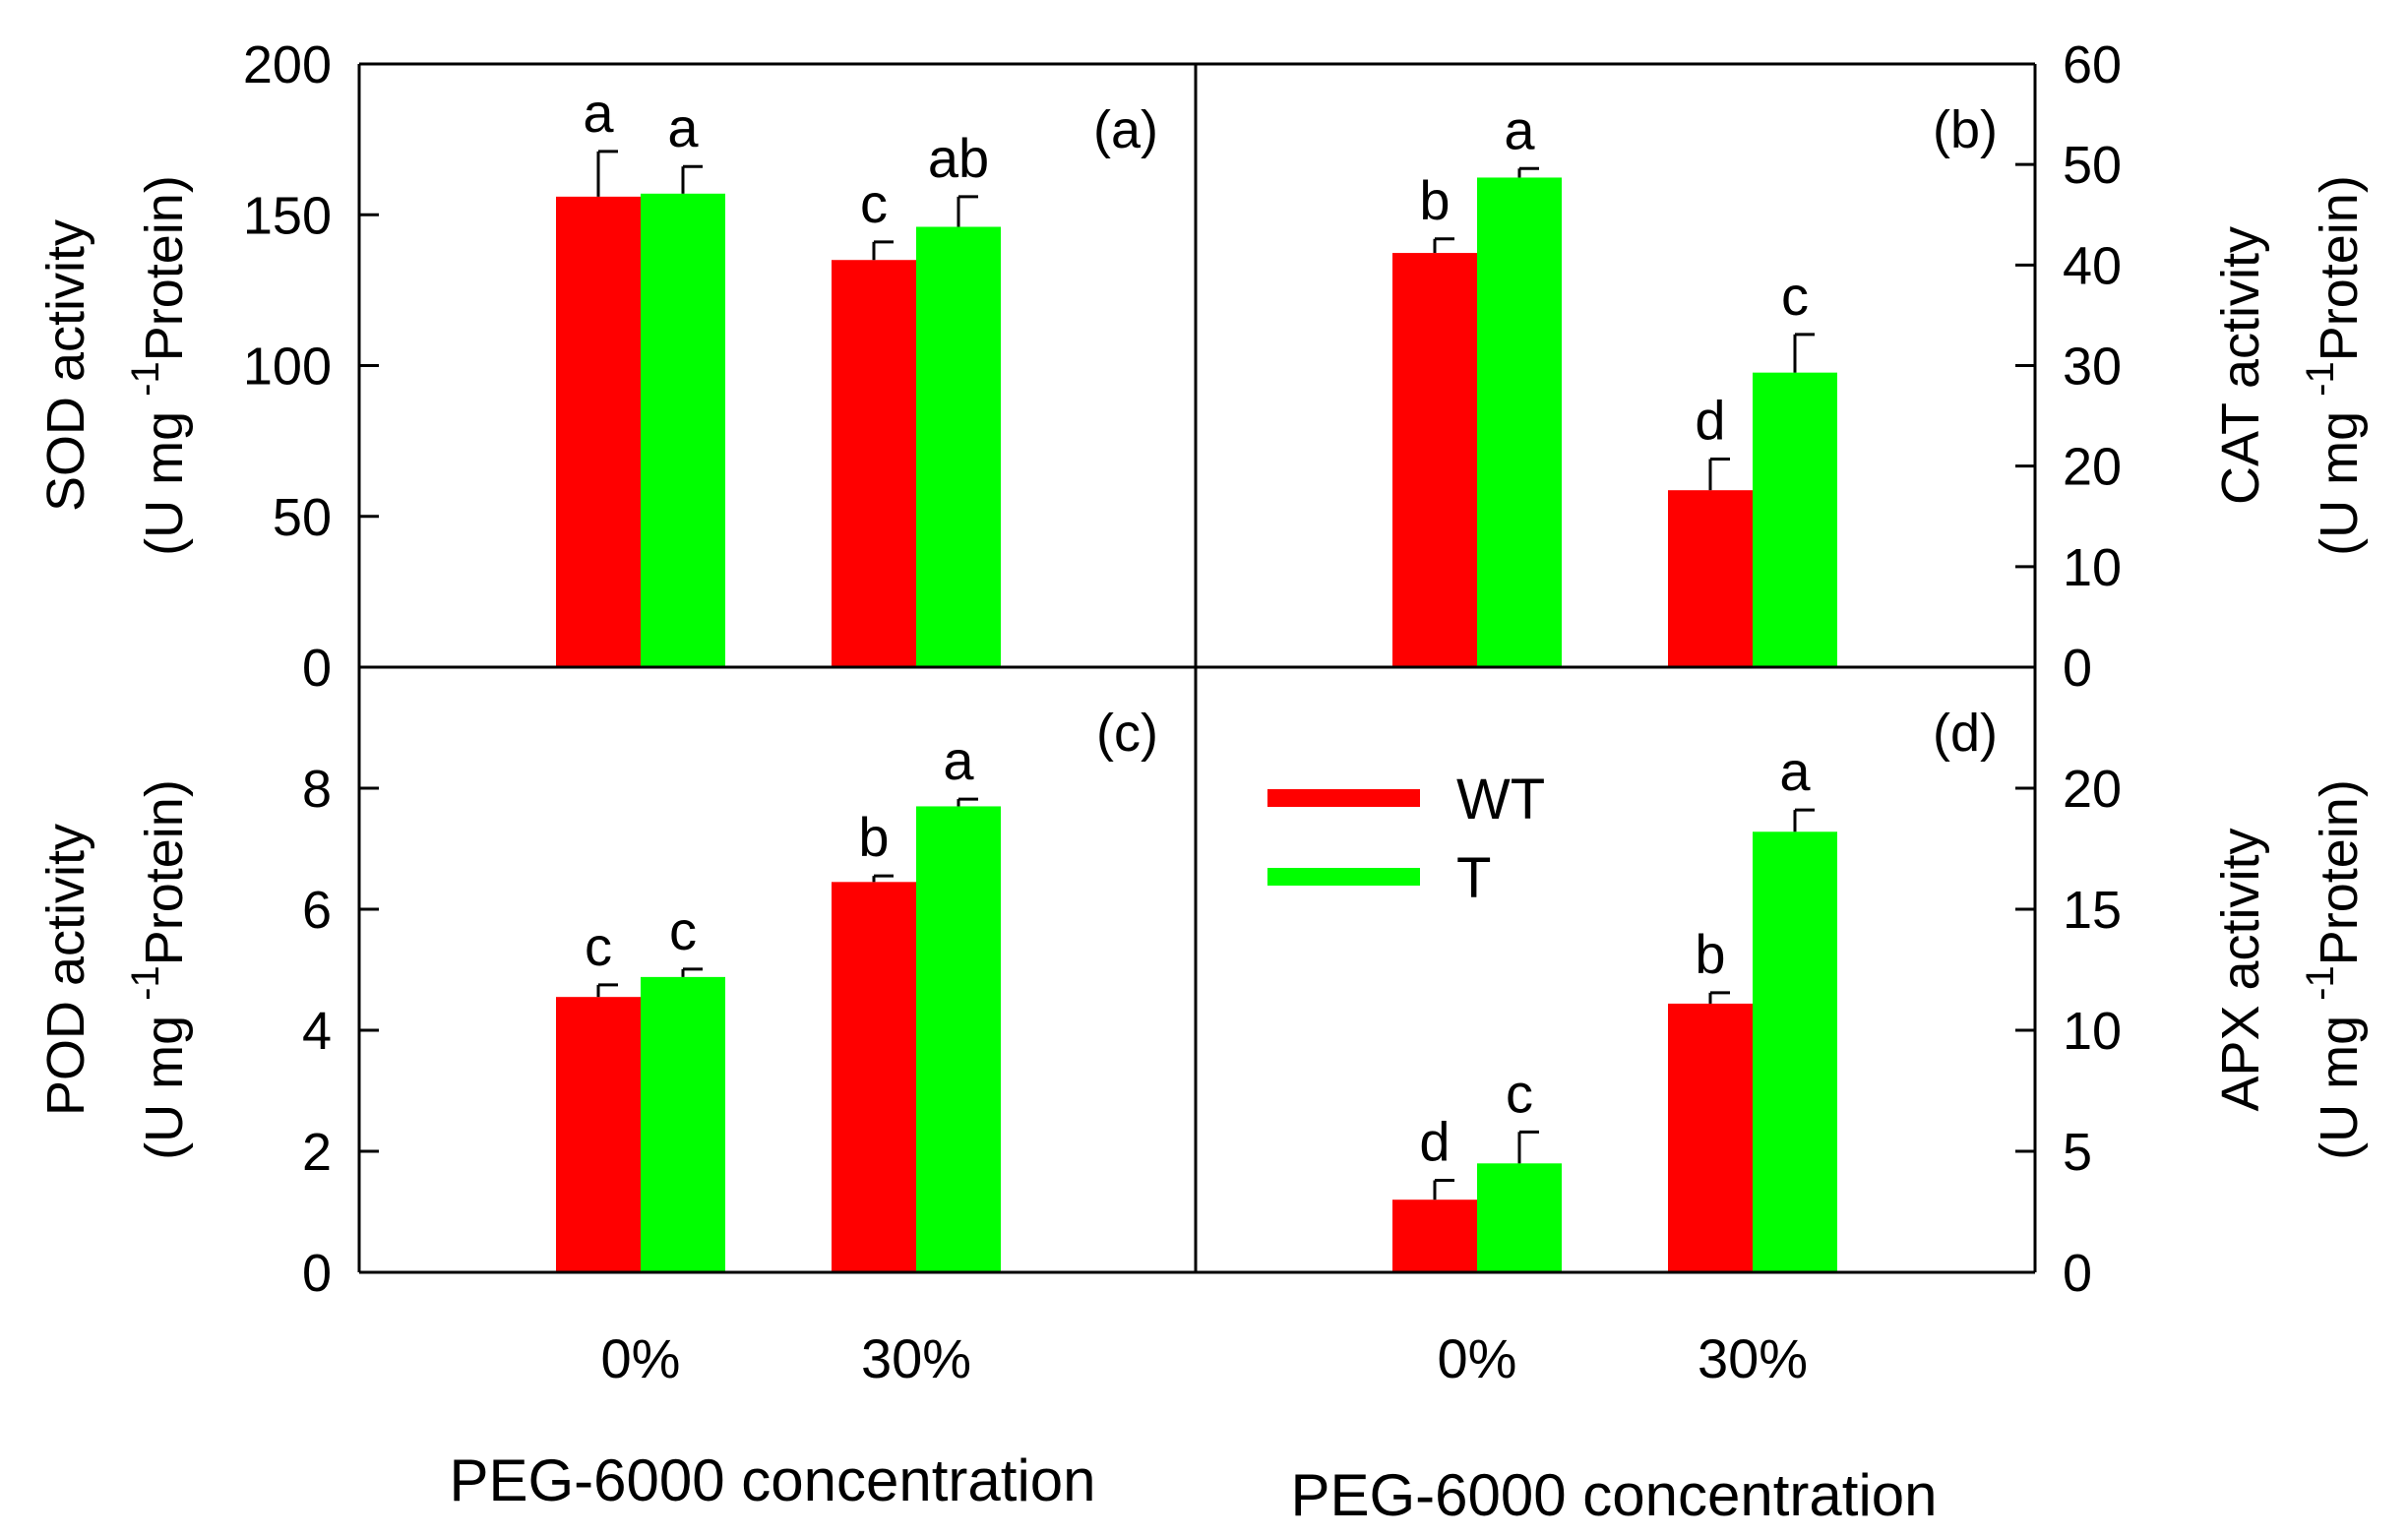 Image resolution: width=2408 pixels, height=1538 pixels. What do you see at coordinates (1966, 733) in the screenshot?
I see `panel-tag: (d)` at bounding box center [1966, 733].